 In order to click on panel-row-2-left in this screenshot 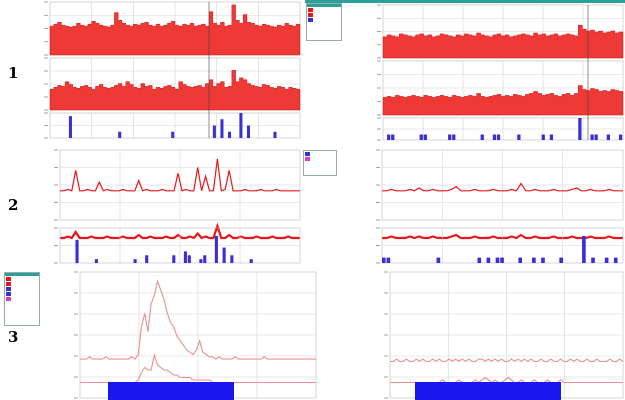, I will do `click(165, 208)`.